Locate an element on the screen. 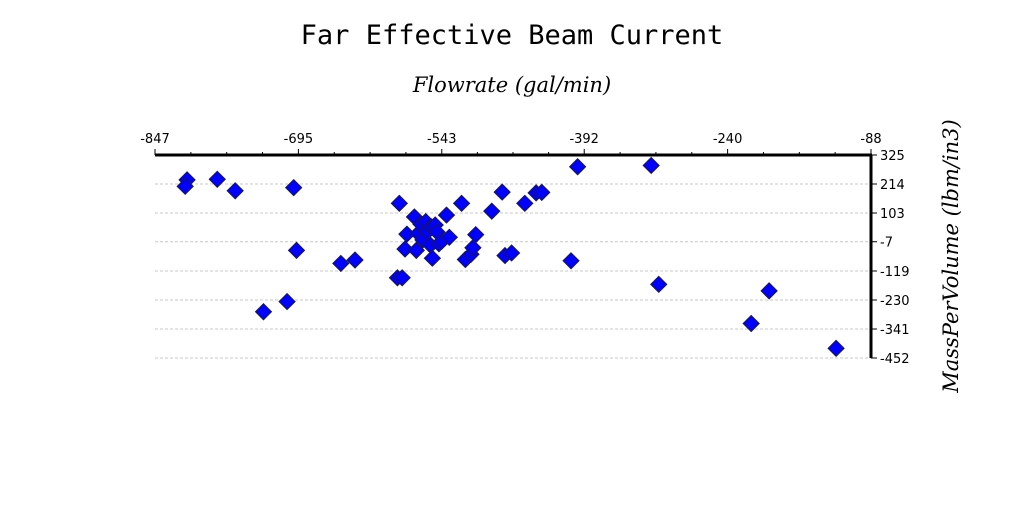 This screenshot has height=512, width=1024. y-tick-label: 214 is located at coordinates (892, 185).